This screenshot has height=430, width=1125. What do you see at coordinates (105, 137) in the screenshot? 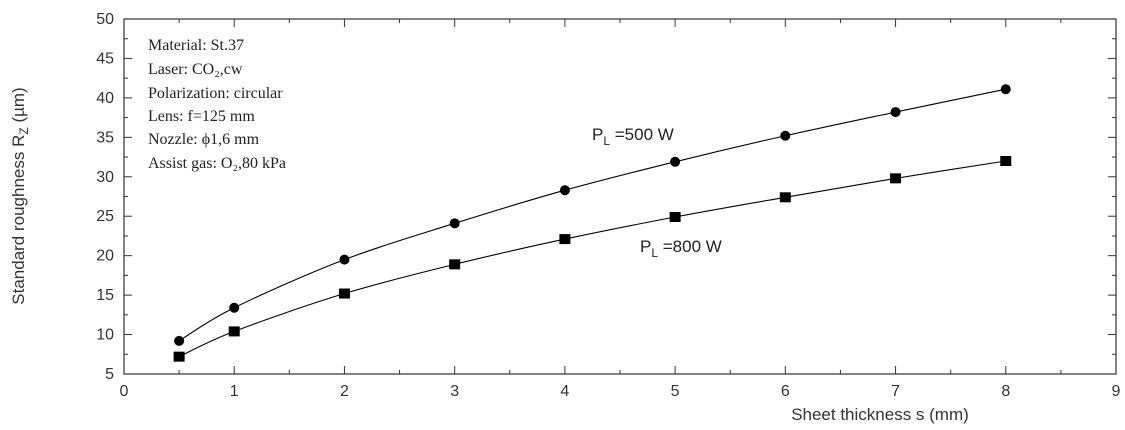
I see `y-tick-label: 35` at bounding box center [105, 137].